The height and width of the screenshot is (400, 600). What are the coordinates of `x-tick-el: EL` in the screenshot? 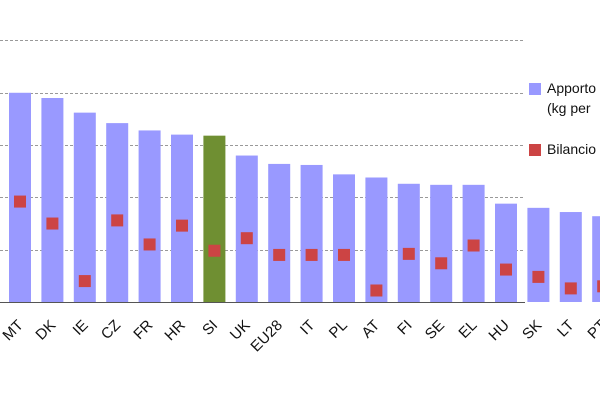 It's located at (467, 329).